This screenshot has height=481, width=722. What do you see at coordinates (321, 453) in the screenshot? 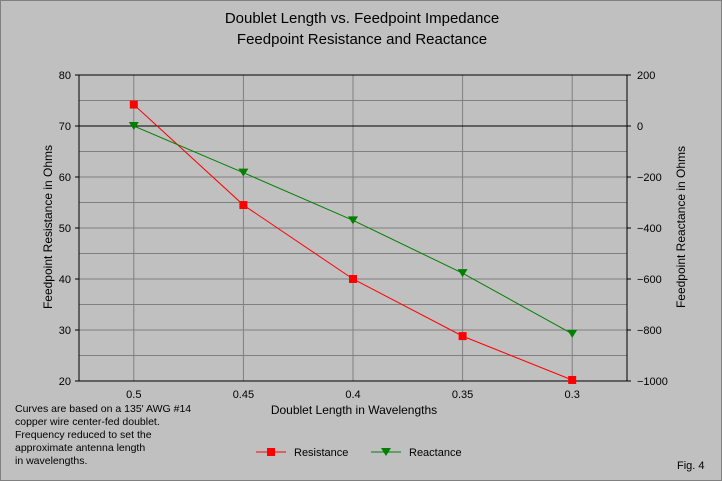
I see `legend-resistance-label: Resistance` at bounding box center [321, 453].